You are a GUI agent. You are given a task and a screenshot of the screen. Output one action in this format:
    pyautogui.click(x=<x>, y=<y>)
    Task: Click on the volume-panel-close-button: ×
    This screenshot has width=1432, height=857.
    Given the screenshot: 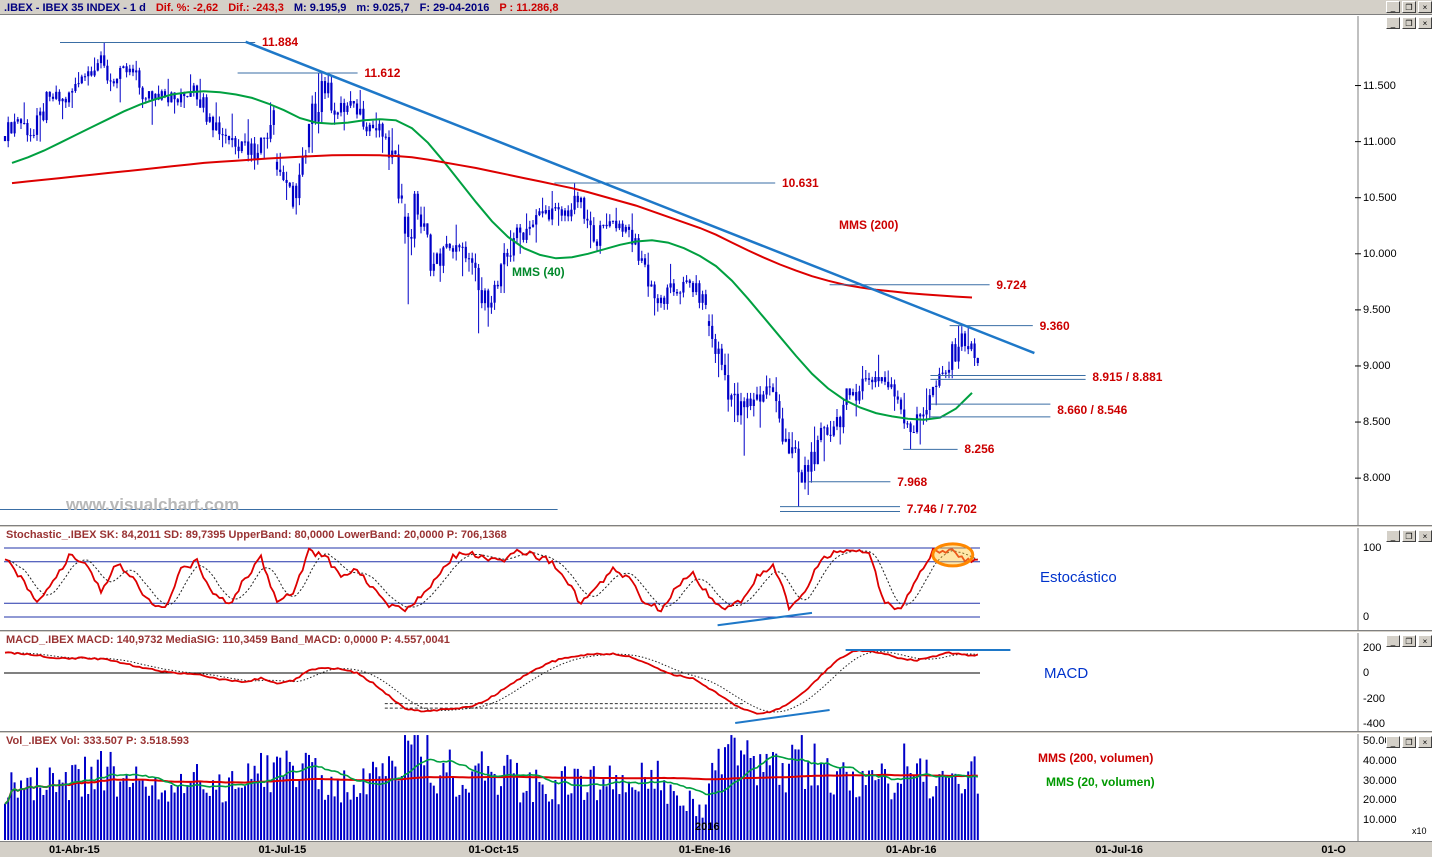 What is the action you would take?
    pyautogui.click(x=1425, y=742)
    